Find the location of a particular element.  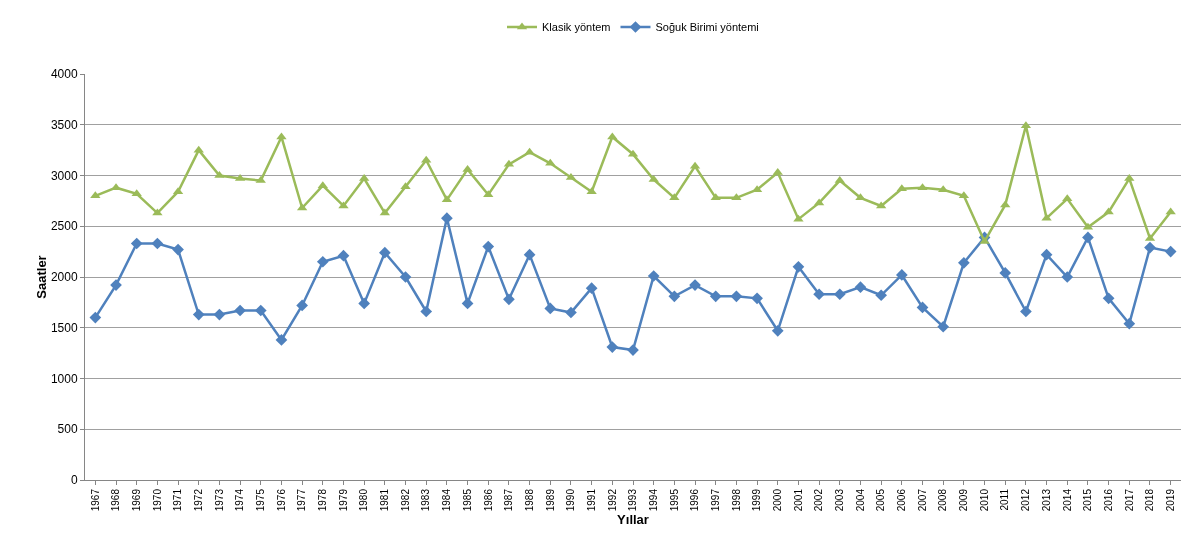

x-axis-title: Yıllar is located at coordinates (633, 519).